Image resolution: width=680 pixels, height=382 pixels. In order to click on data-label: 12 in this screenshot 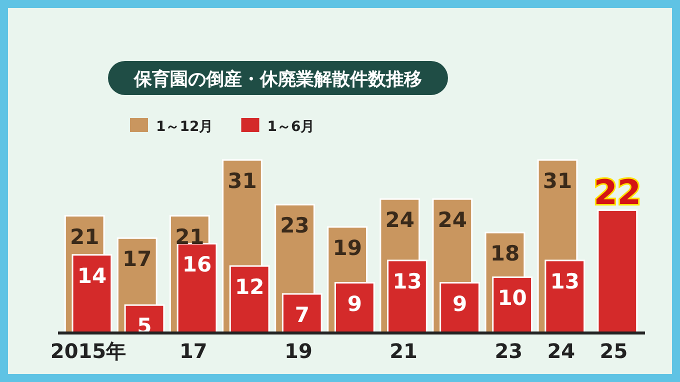, I will do `click(249, 287)`.